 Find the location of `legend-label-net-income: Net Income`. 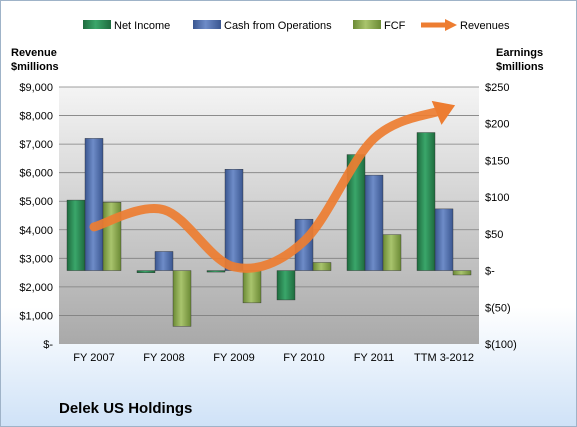

legend-label-net-income: Net Income is located at coordinates (142, 26).